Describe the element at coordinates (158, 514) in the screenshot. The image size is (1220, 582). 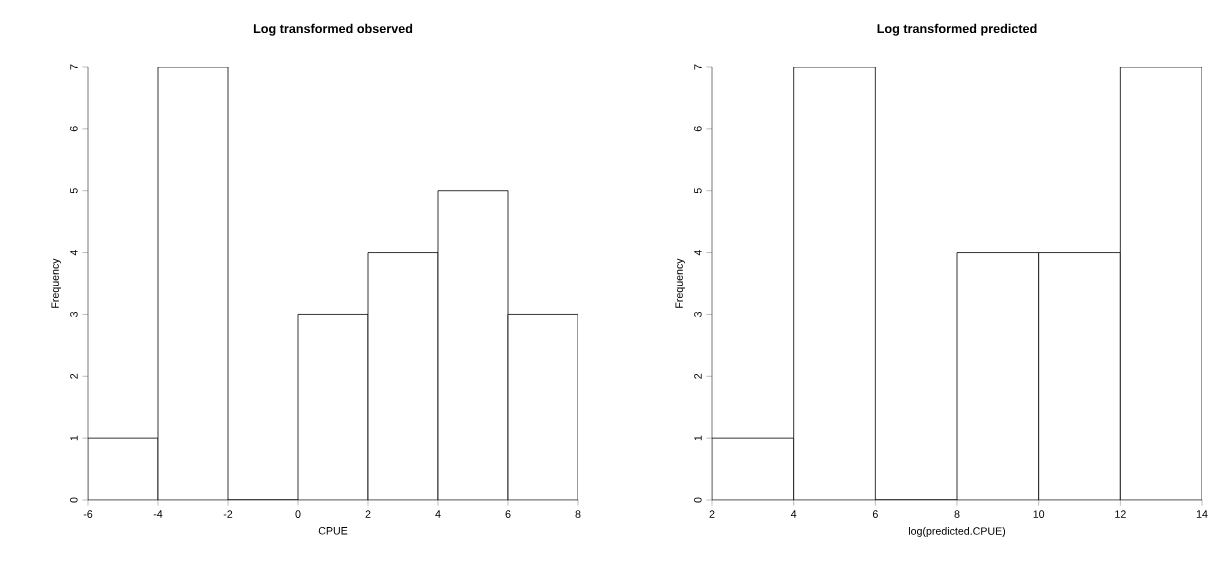
I see `x-tick-label: -4` at that location.